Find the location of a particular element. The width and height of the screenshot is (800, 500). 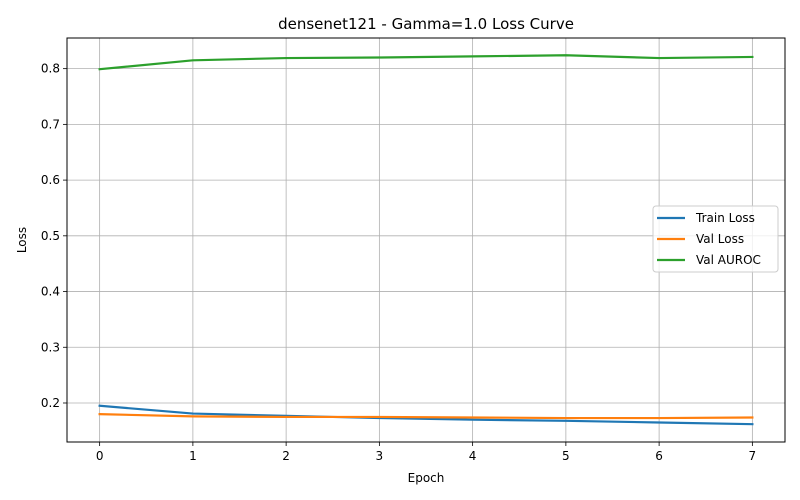

series-line-val-loss is located at coordinates (426, 416).